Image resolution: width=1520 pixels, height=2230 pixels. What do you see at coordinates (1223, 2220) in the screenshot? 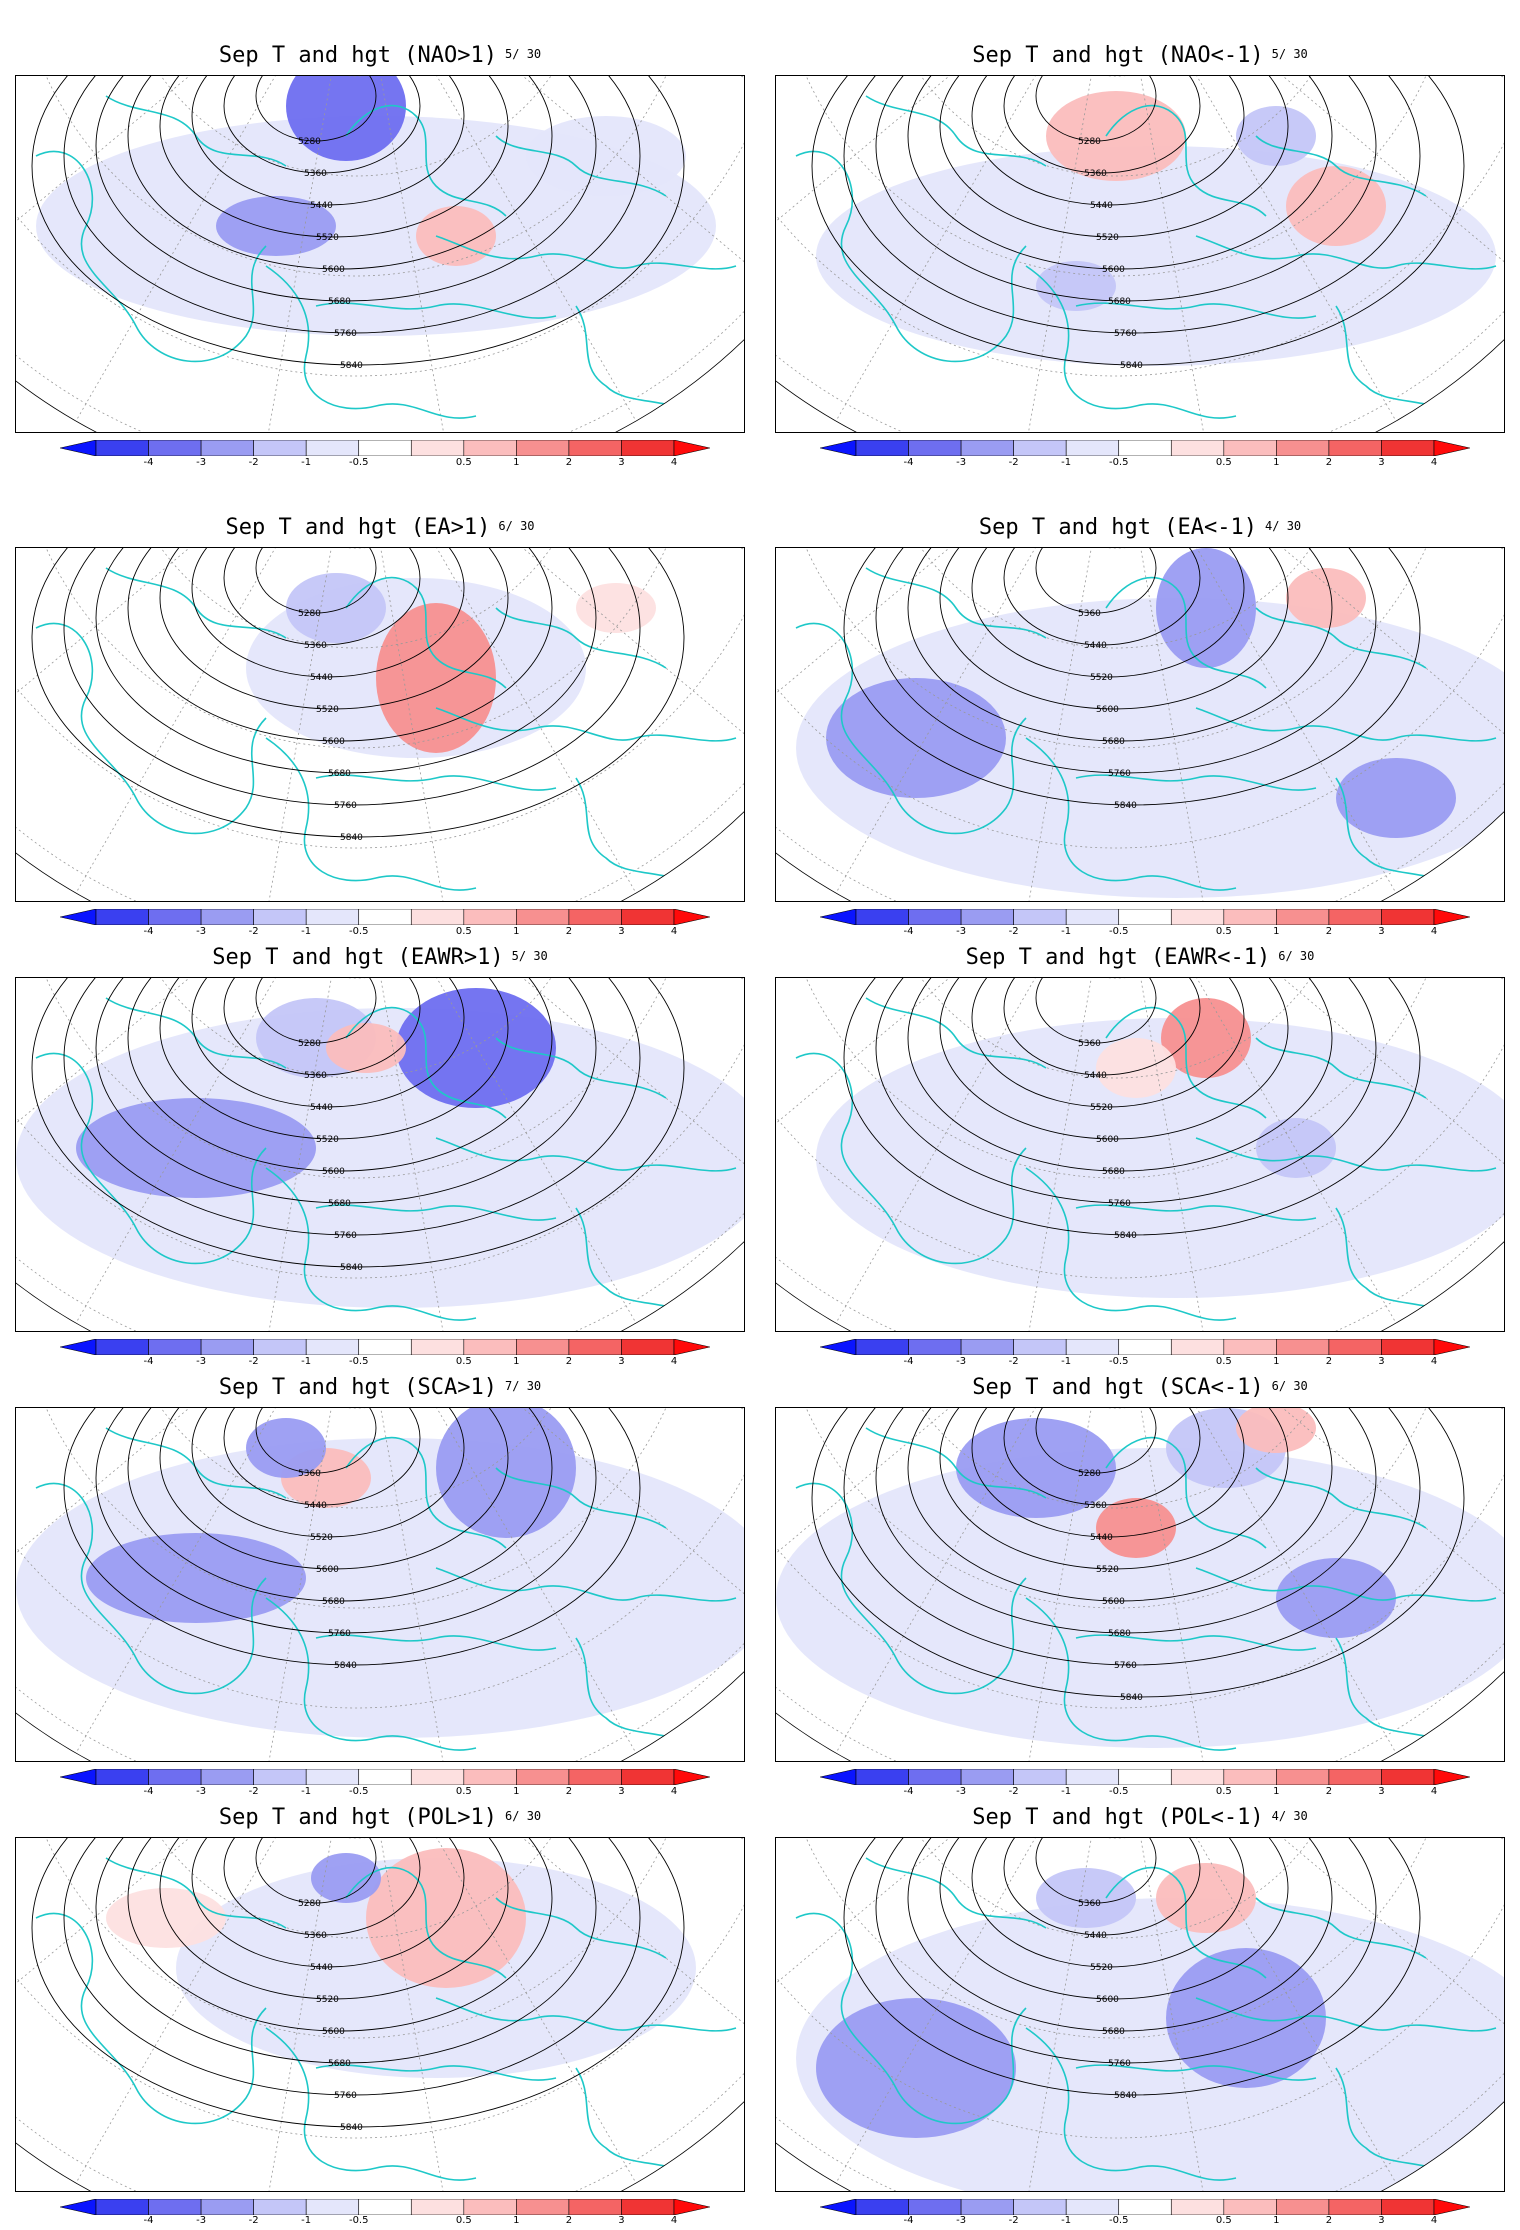
I see `colorbar-label: 0.5` at bounding box center [1223, 2220].